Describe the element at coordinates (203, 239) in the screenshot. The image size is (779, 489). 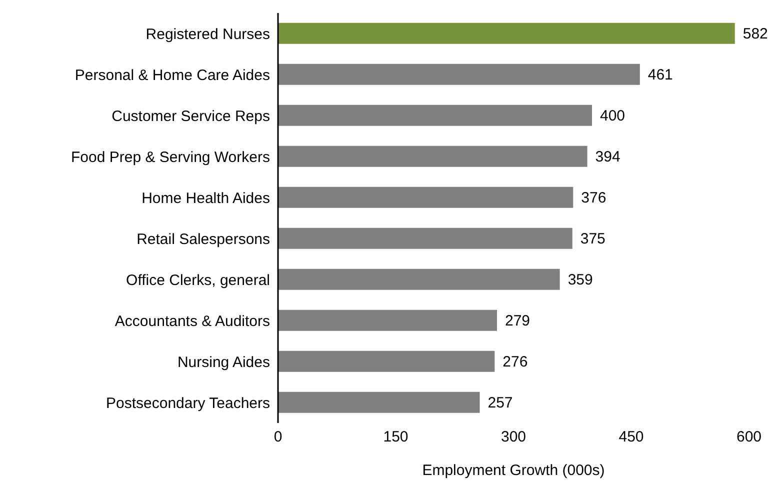
I see `y-tick-label: Retail Salespersons` at that location.